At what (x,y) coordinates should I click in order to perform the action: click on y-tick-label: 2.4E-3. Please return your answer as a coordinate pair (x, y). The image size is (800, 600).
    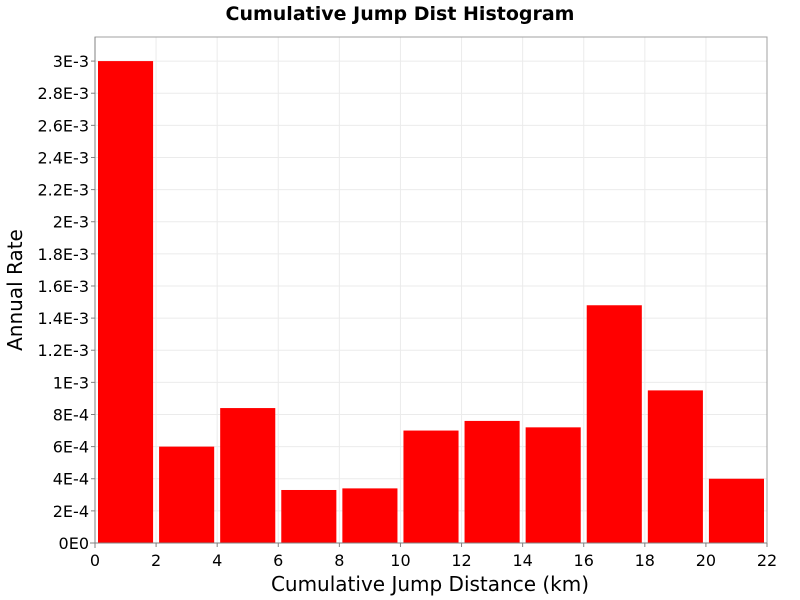
    Looking at the image, I should click on (63, 157).